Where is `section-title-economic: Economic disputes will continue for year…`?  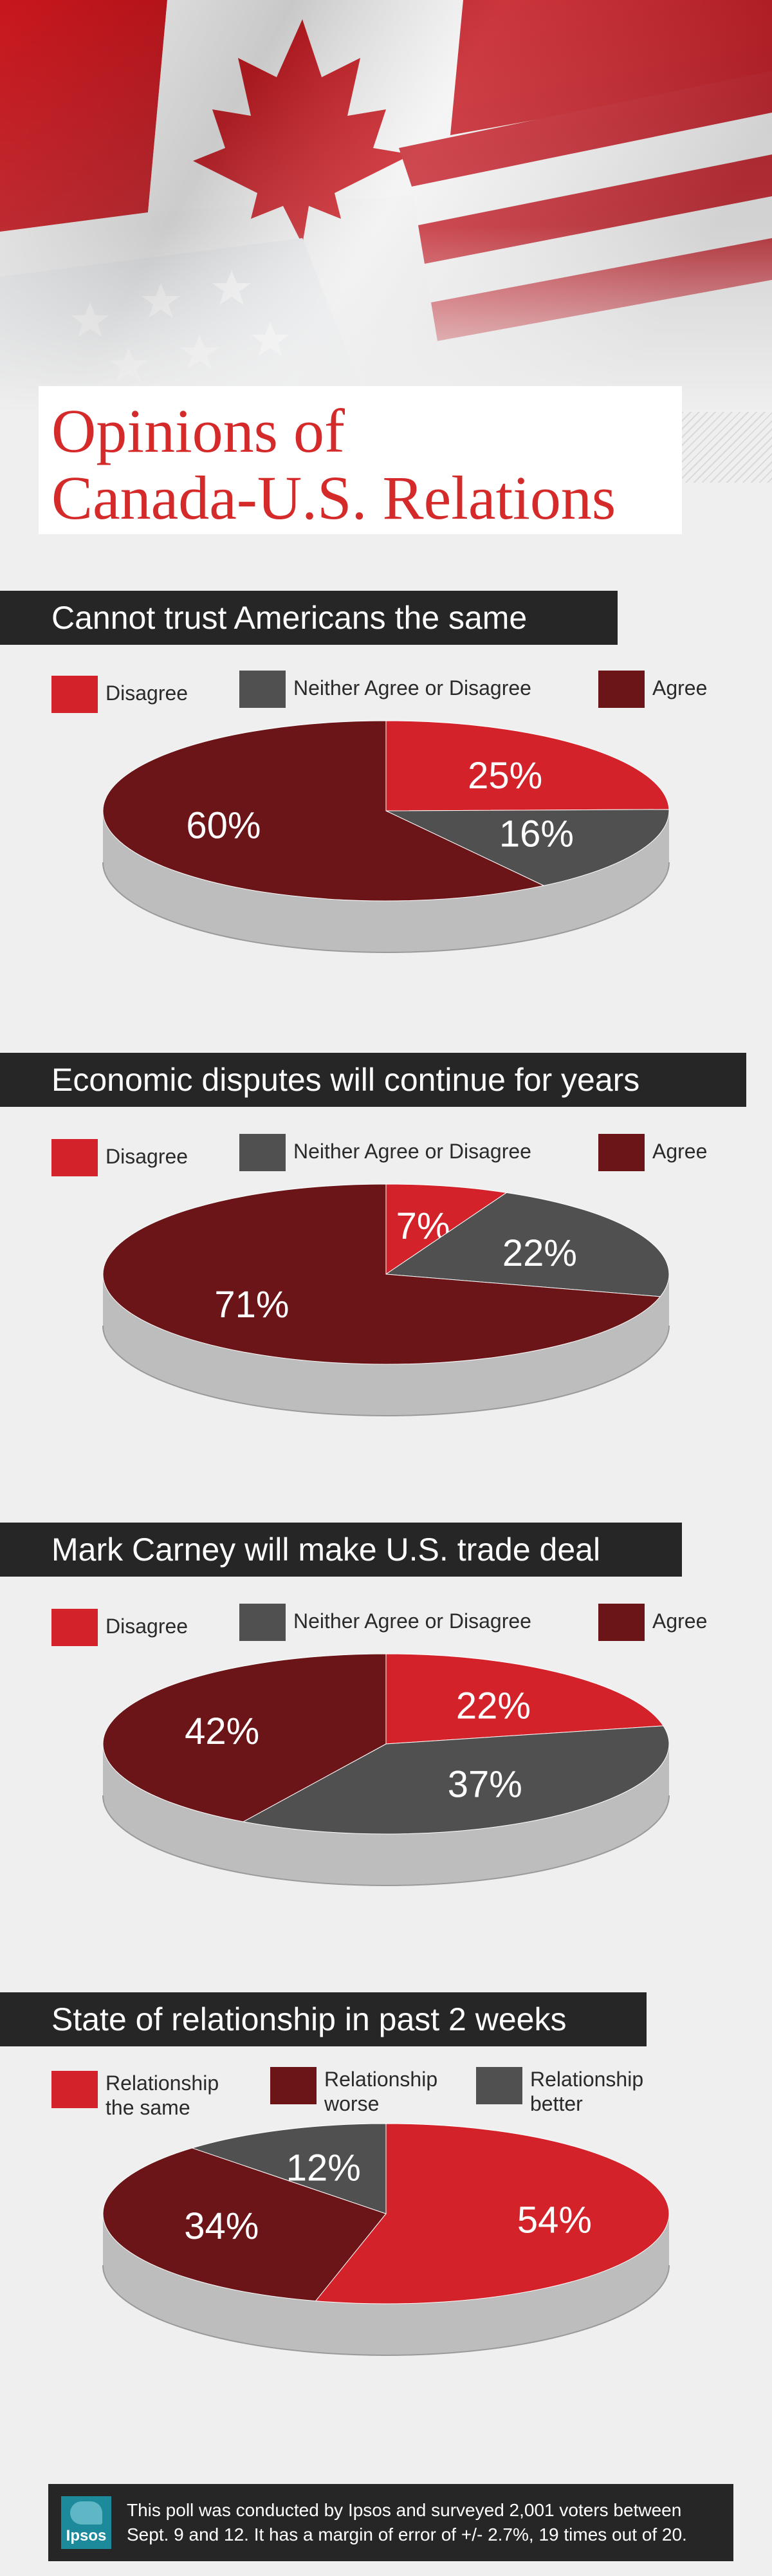 section-title-economic: Economic disputes will continue for year… is located at coordinates (373, 1080).